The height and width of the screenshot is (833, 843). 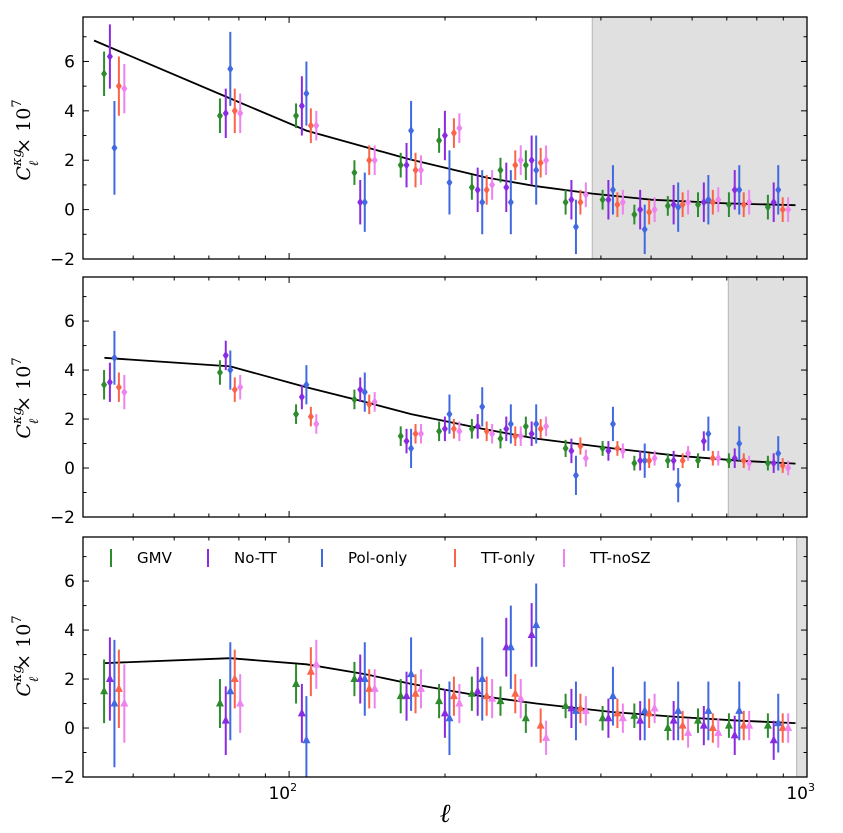 What do you see at coordinates (377, 558) in the screenshot?
I see `legend-label: Pol-only` at bounding box center [377, 558].